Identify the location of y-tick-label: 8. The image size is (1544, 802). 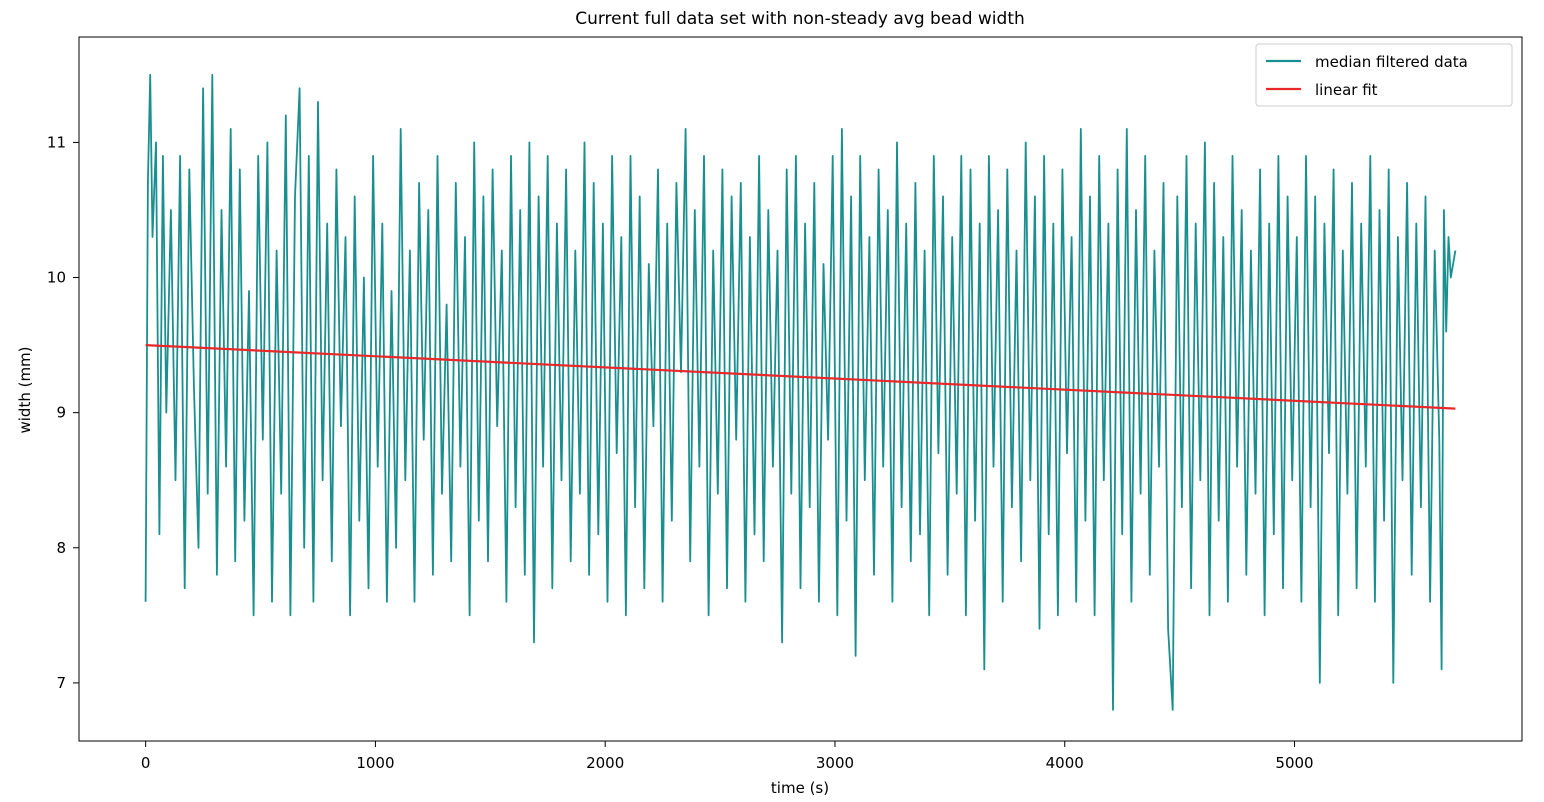
(61, 548).